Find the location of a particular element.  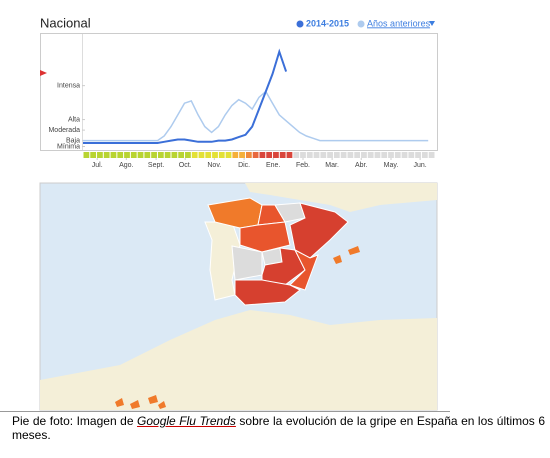

x-tick-label: Sept. is located at coordinates (156, 165).